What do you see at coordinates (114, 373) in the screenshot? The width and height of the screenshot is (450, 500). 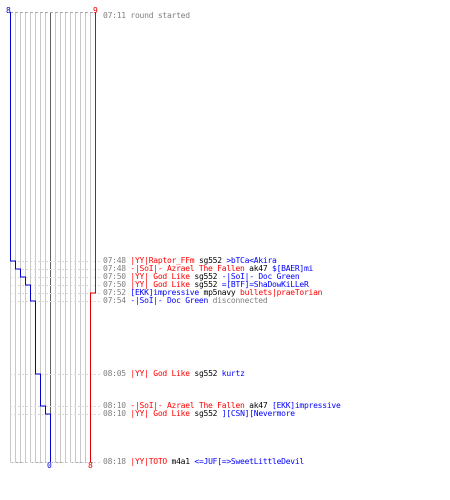 I see `event-time: 08:05` at bounding box center [114, 373].